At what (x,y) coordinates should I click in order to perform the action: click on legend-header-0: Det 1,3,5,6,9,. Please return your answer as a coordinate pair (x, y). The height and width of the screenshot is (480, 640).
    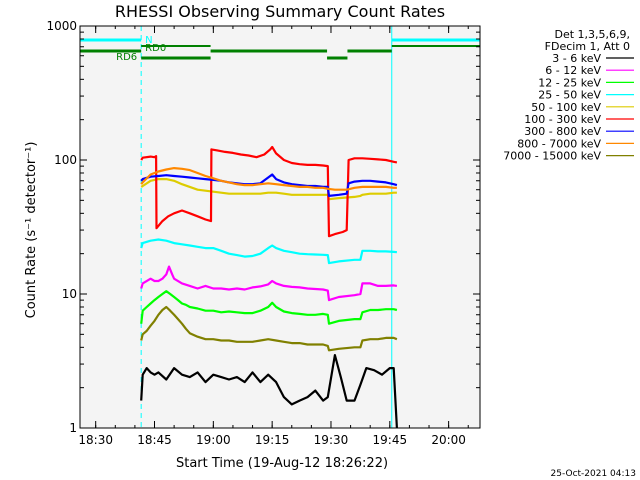
    Looking at the image, I should click on (592, 34).